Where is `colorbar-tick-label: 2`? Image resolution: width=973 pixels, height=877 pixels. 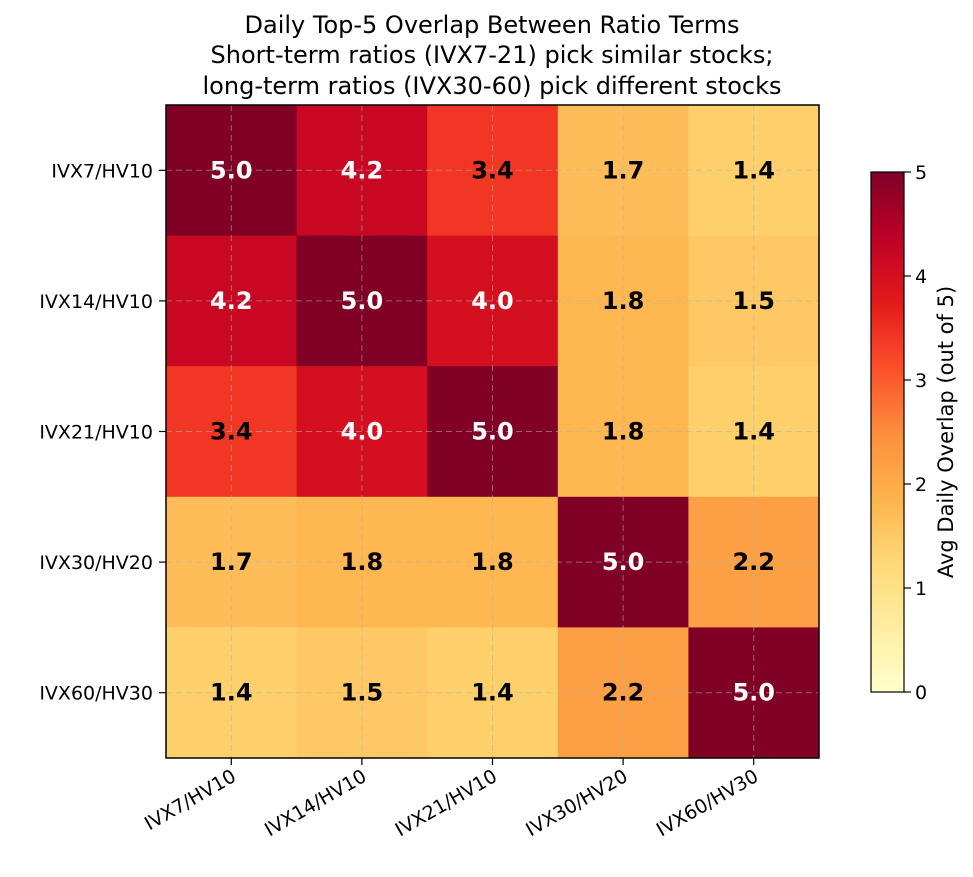
colorbar-tick-label: 2 is located at coordinates (921, 485).